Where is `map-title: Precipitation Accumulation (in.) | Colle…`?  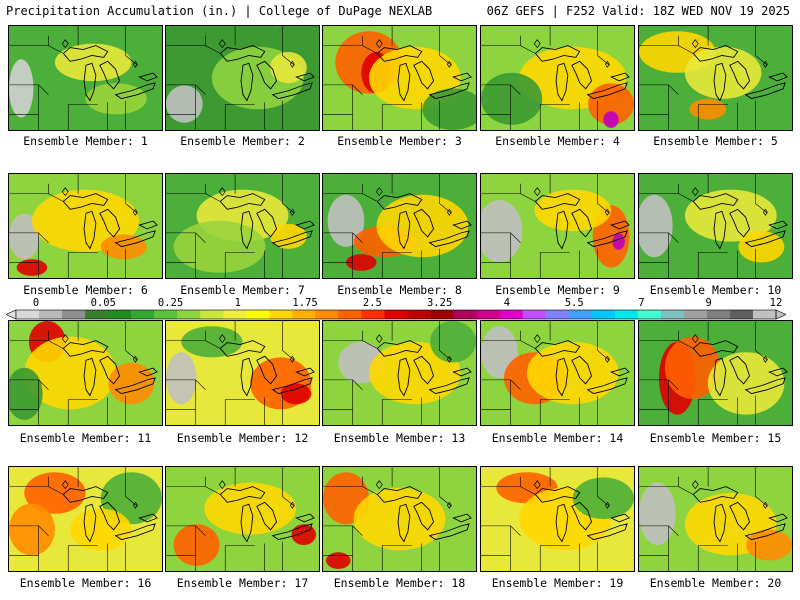 map-title: Precipitation Accumulation (in.) | Colle… is located at coordinates (219, 11).